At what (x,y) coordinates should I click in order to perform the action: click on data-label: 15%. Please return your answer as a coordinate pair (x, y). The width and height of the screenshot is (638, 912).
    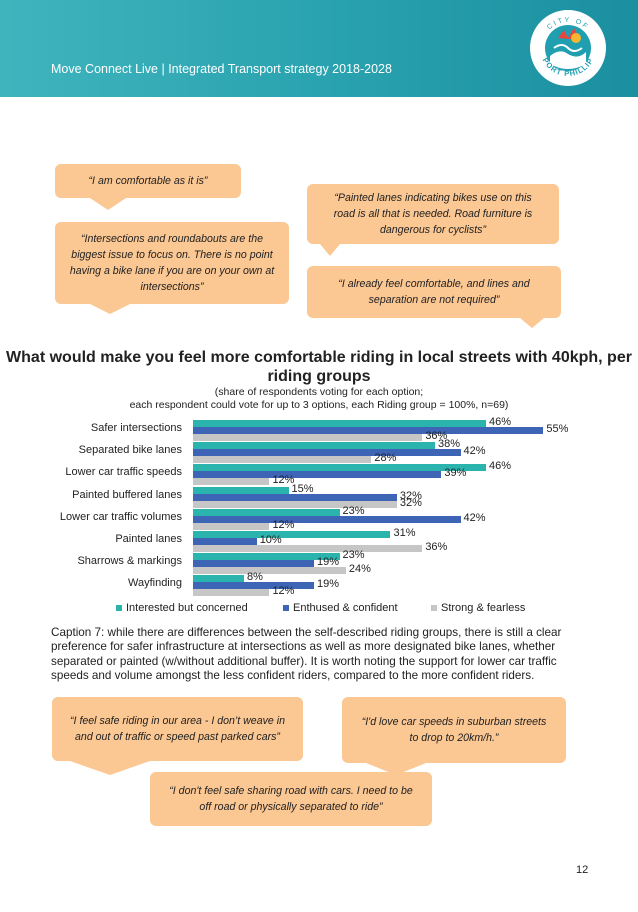
    Looking at the image, I should click on (302, 488).